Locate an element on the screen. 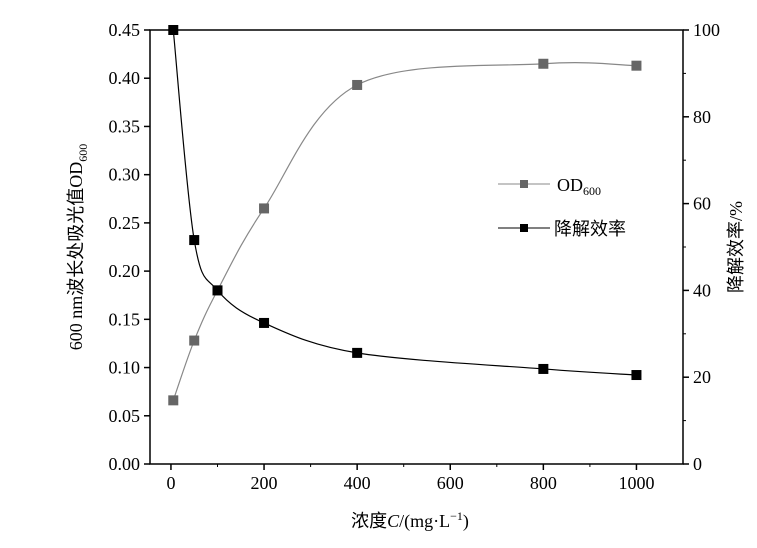 This screenshot has width=757, height=548. x-tick-label: 600 is located at coordinates (450, 483).